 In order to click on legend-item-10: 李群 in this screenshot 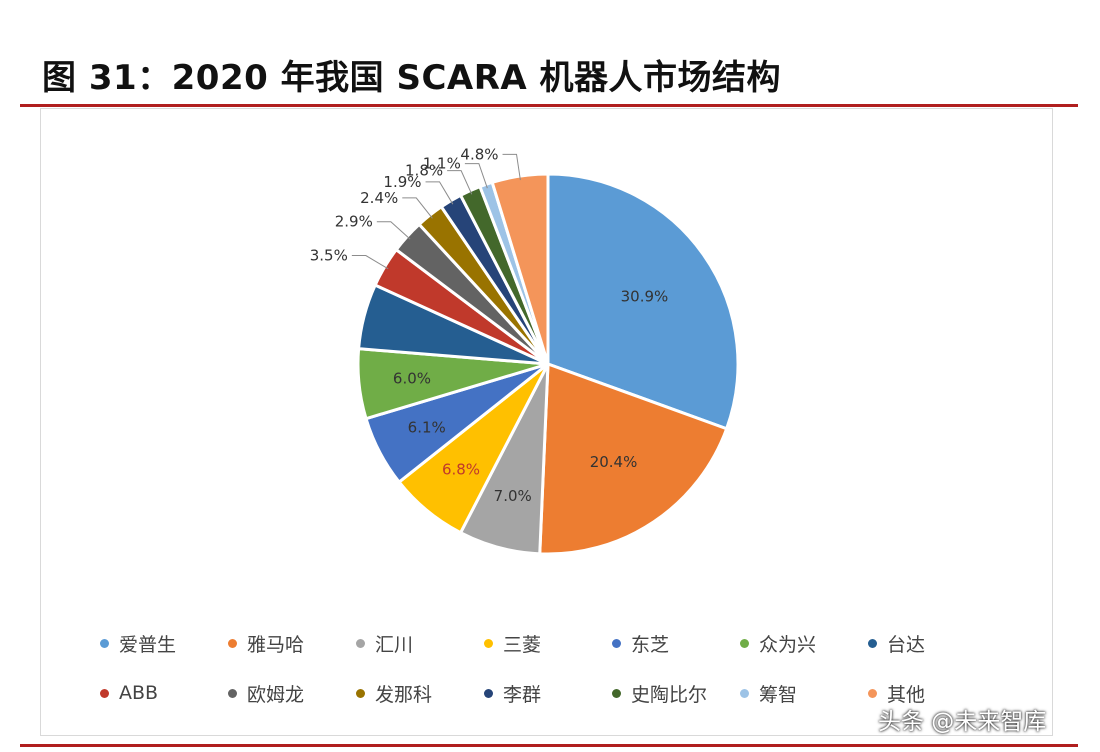, I will do `click(548, 693)`.